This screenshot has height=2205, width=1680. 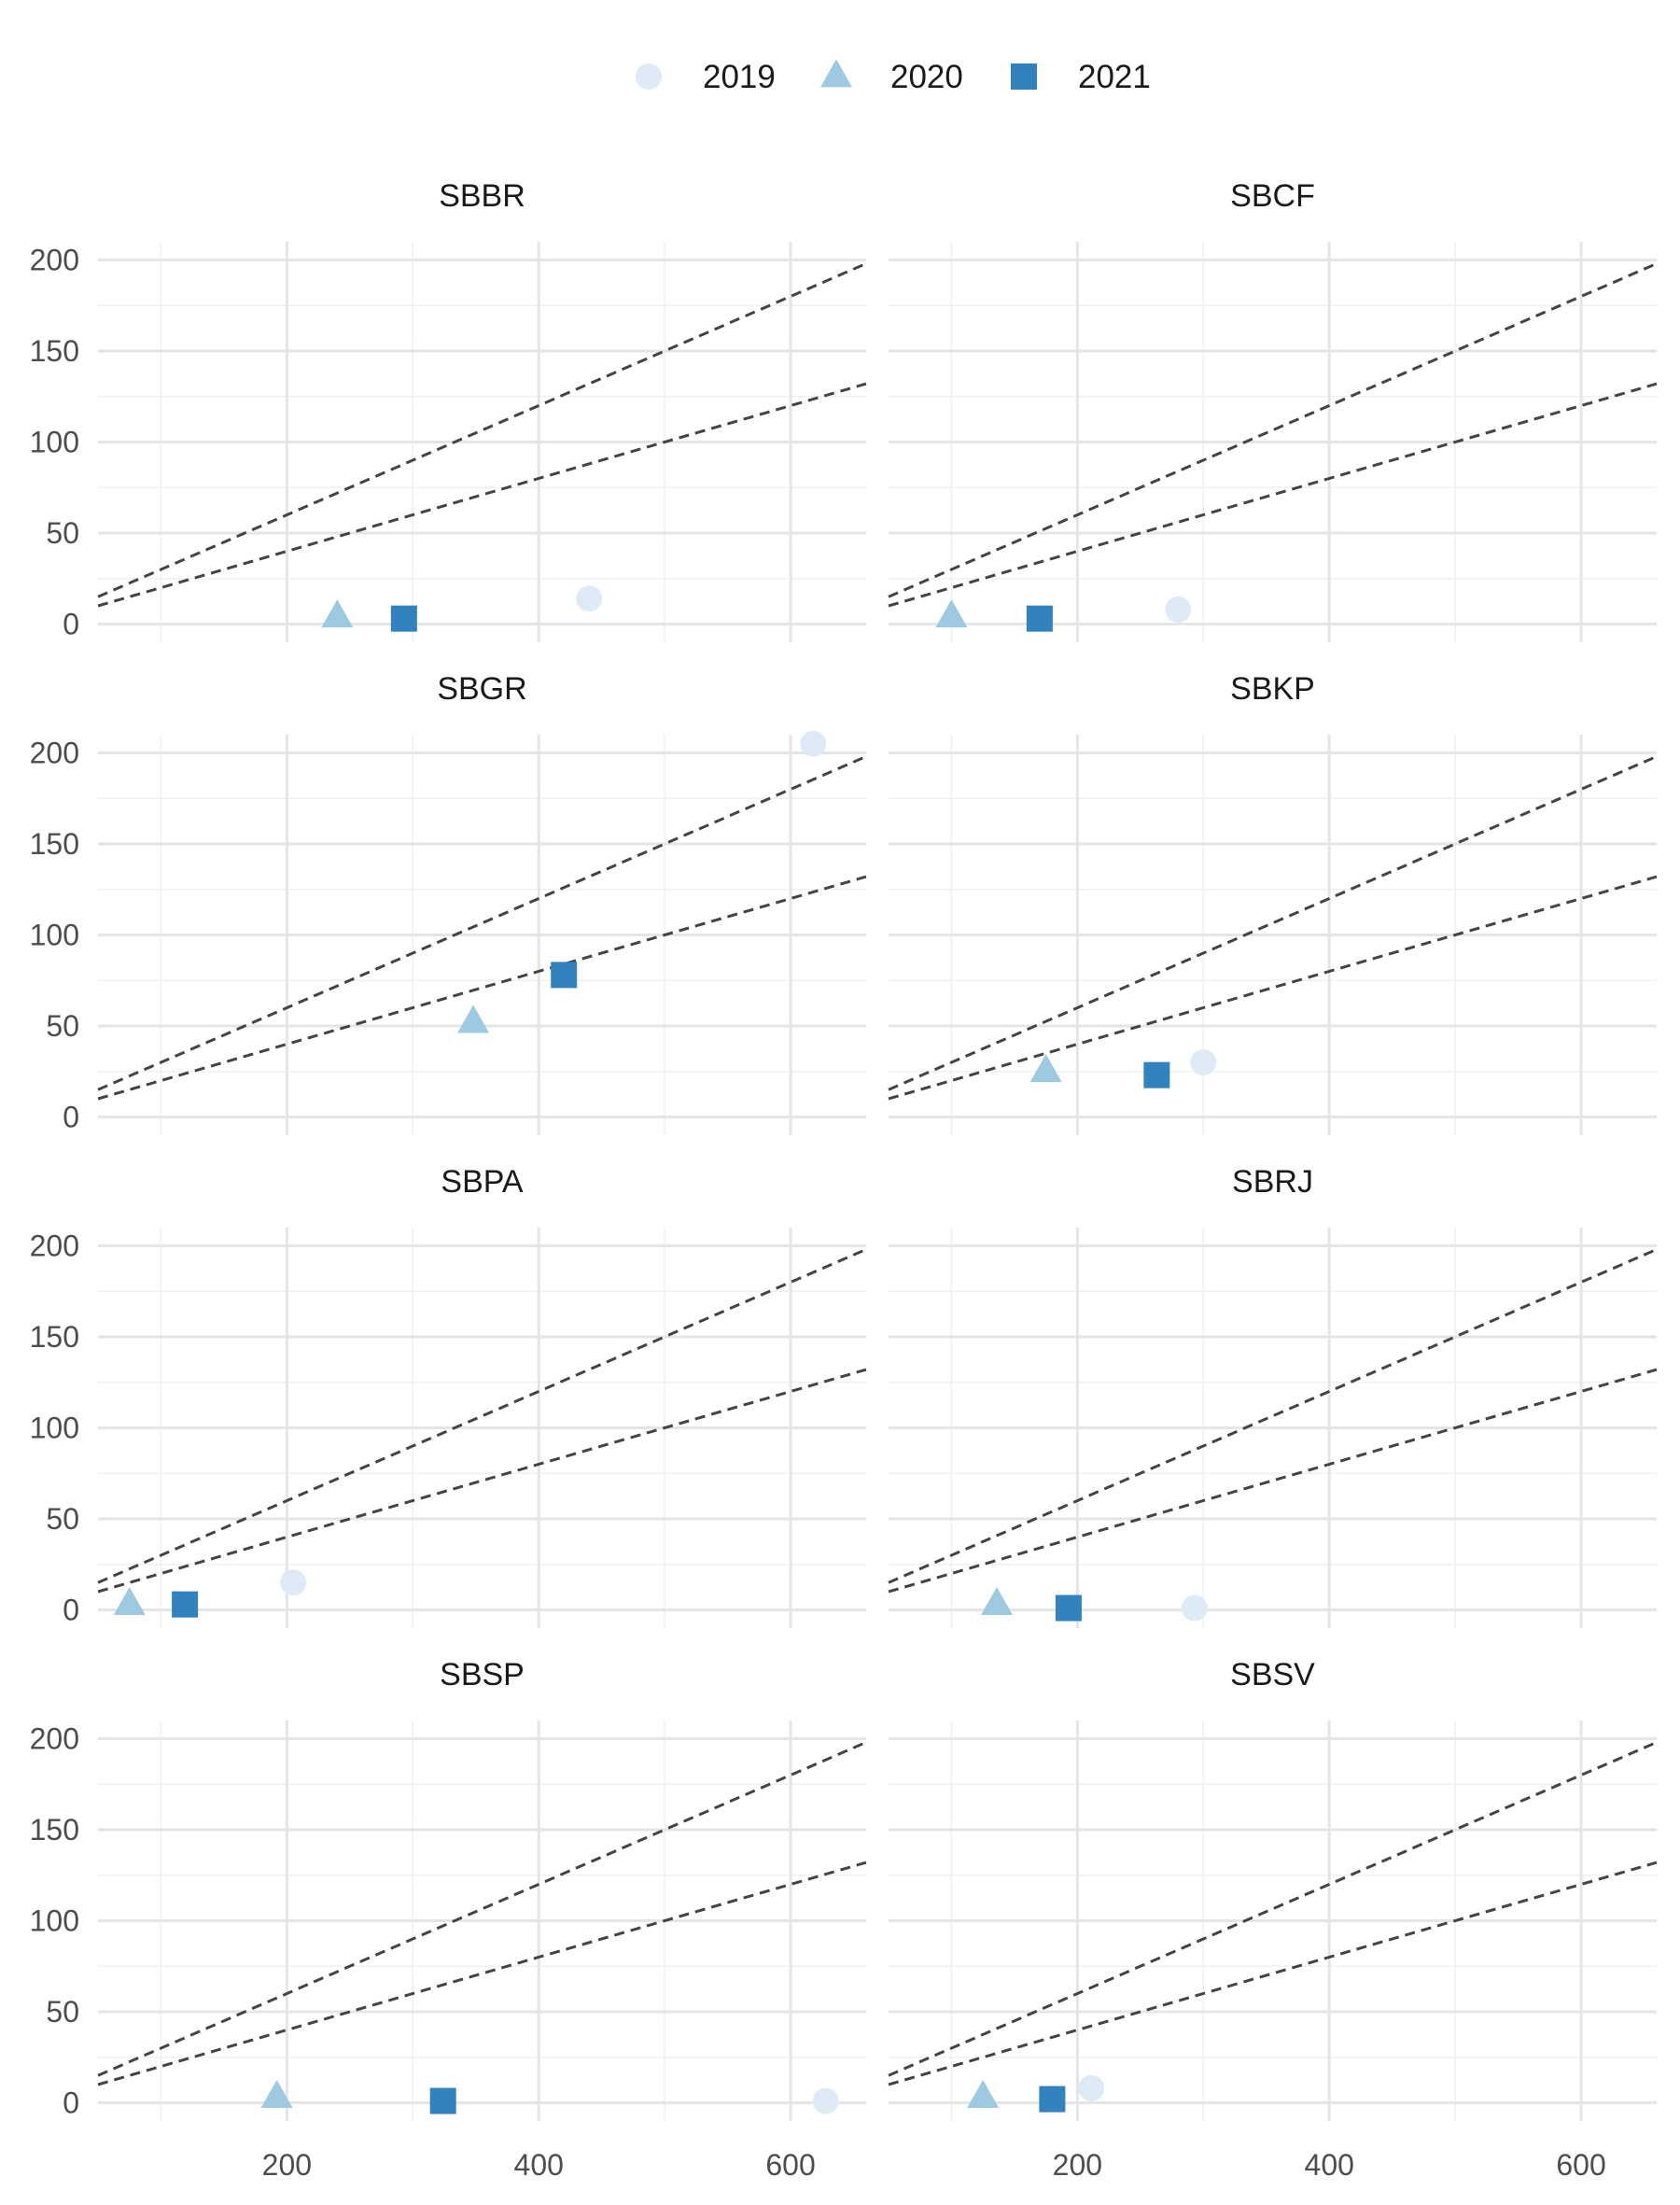 What do you see at coordinates (1272, 196) in the screenshot?
I see `panel-title: SBCF` at bounding box center [1272, 196].